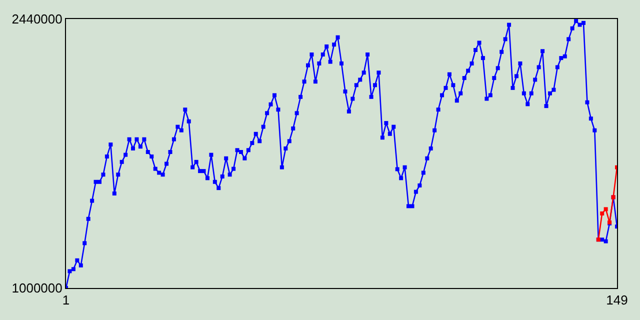  What do you see at coordinates (37, 19) in the screenshot?
I see `y-tick-label: 2440000` at bounding box center [37, 19].